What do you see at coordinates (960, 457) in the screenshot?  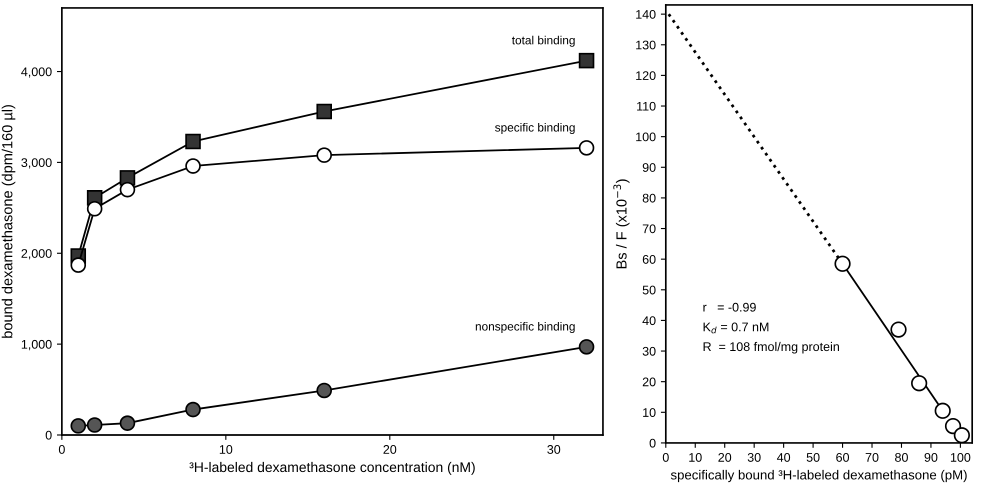 I see `x-tick-label: 100` at bounding box center [960, 457].